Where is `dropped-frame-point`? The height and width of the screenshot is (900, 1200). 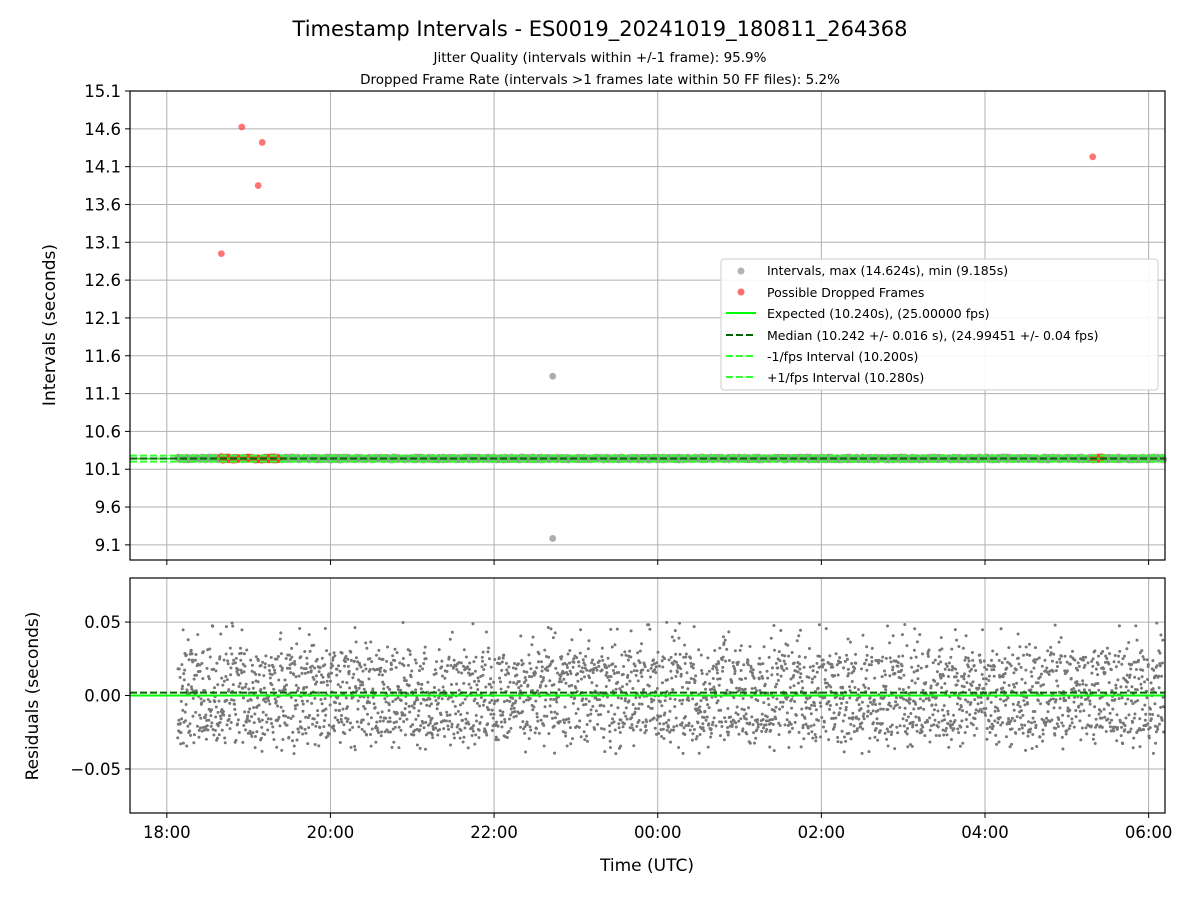
dropped-frame-point is located at coordinates (242, 127).